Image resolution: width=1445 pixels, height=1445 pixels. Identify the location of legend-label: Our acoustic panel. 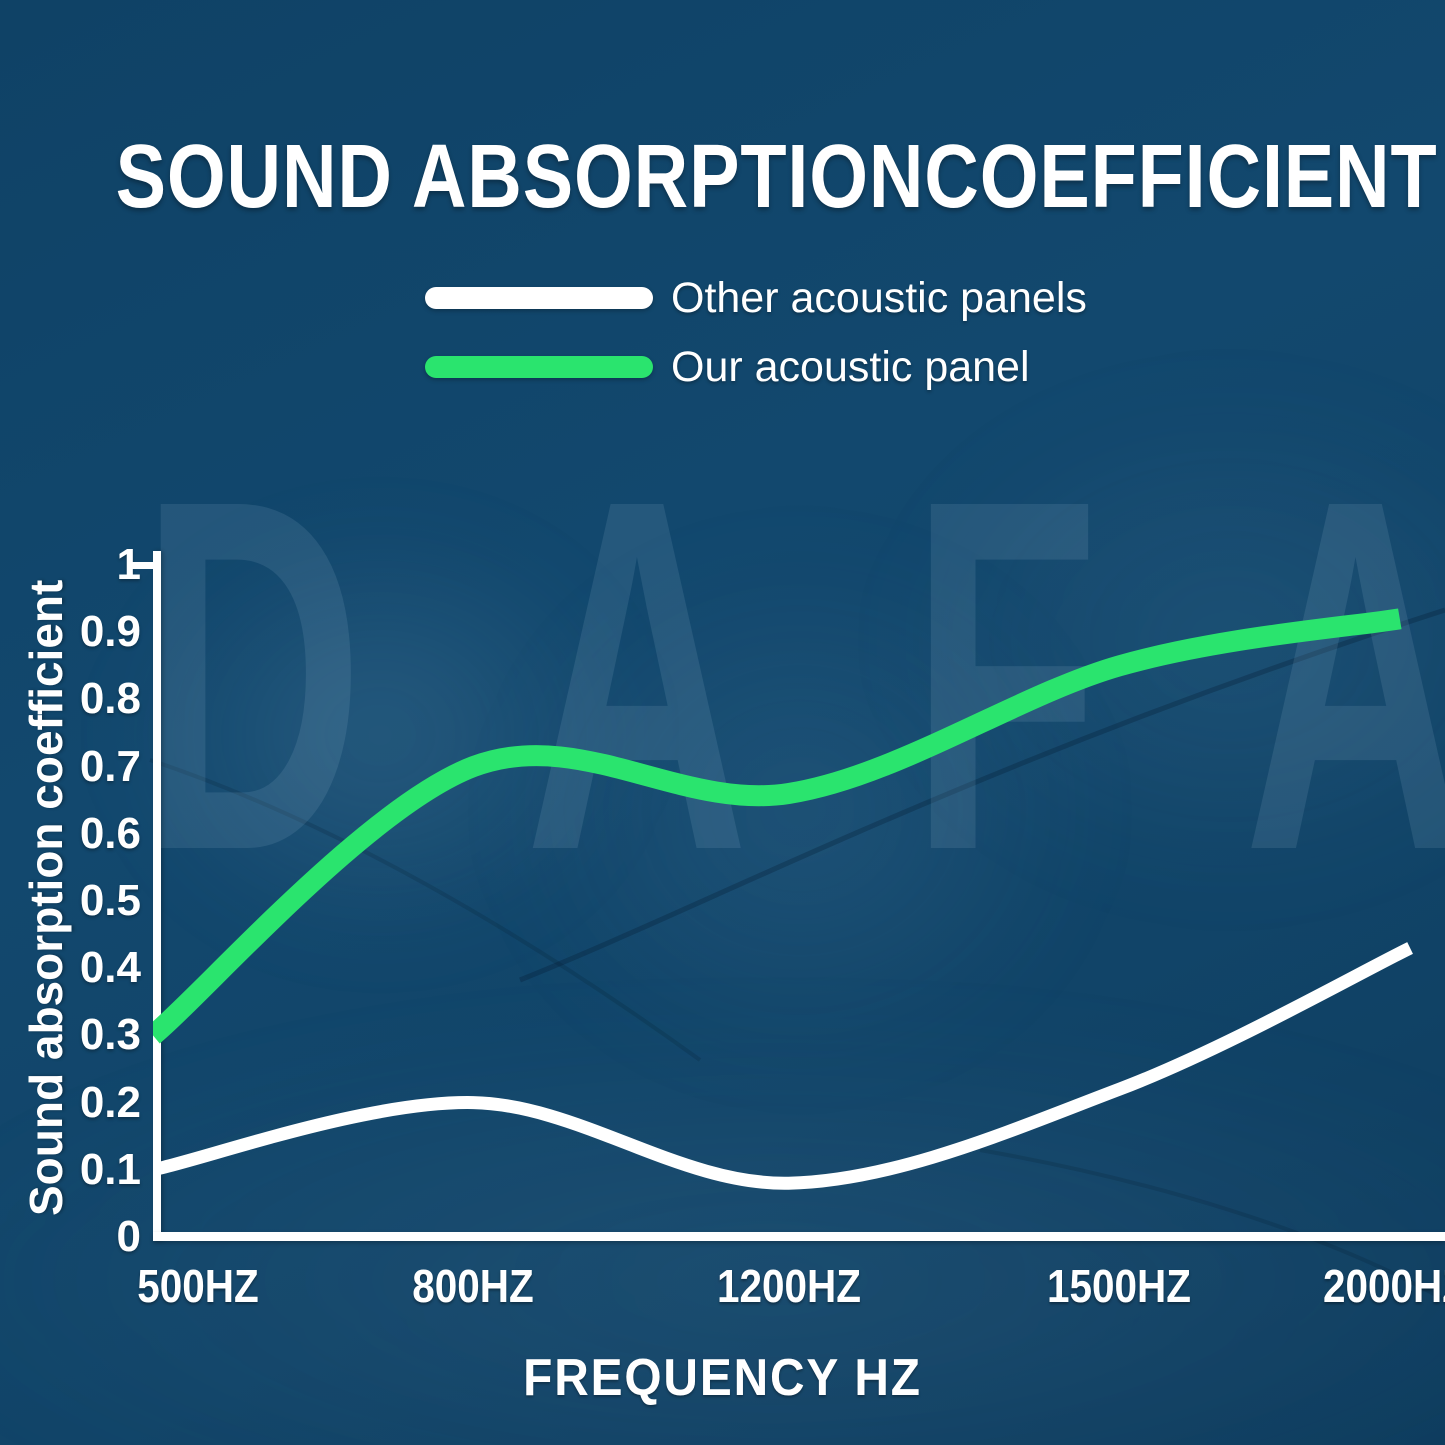
(850, 366).